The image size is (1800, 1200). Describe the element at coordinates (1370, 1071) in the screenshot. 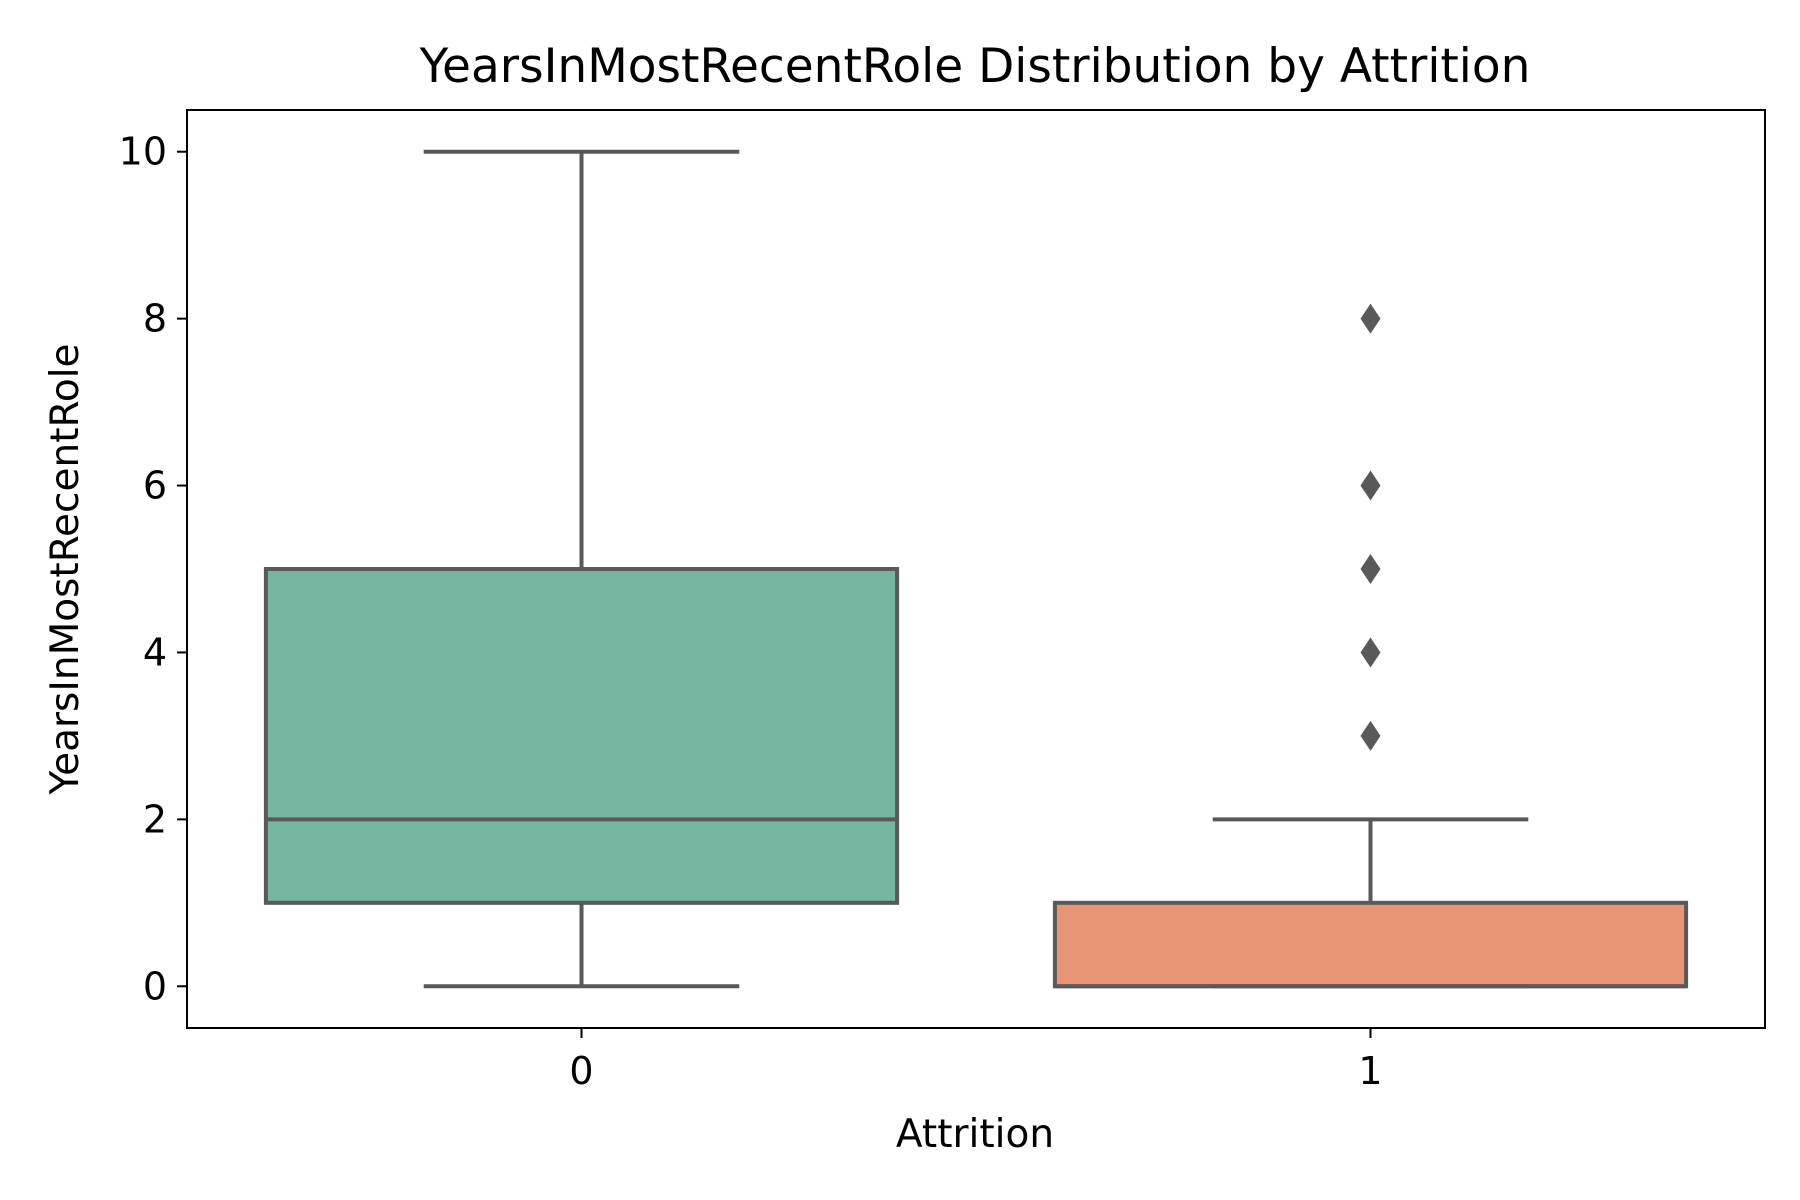

I see `x-tick-label: 1` at that location.